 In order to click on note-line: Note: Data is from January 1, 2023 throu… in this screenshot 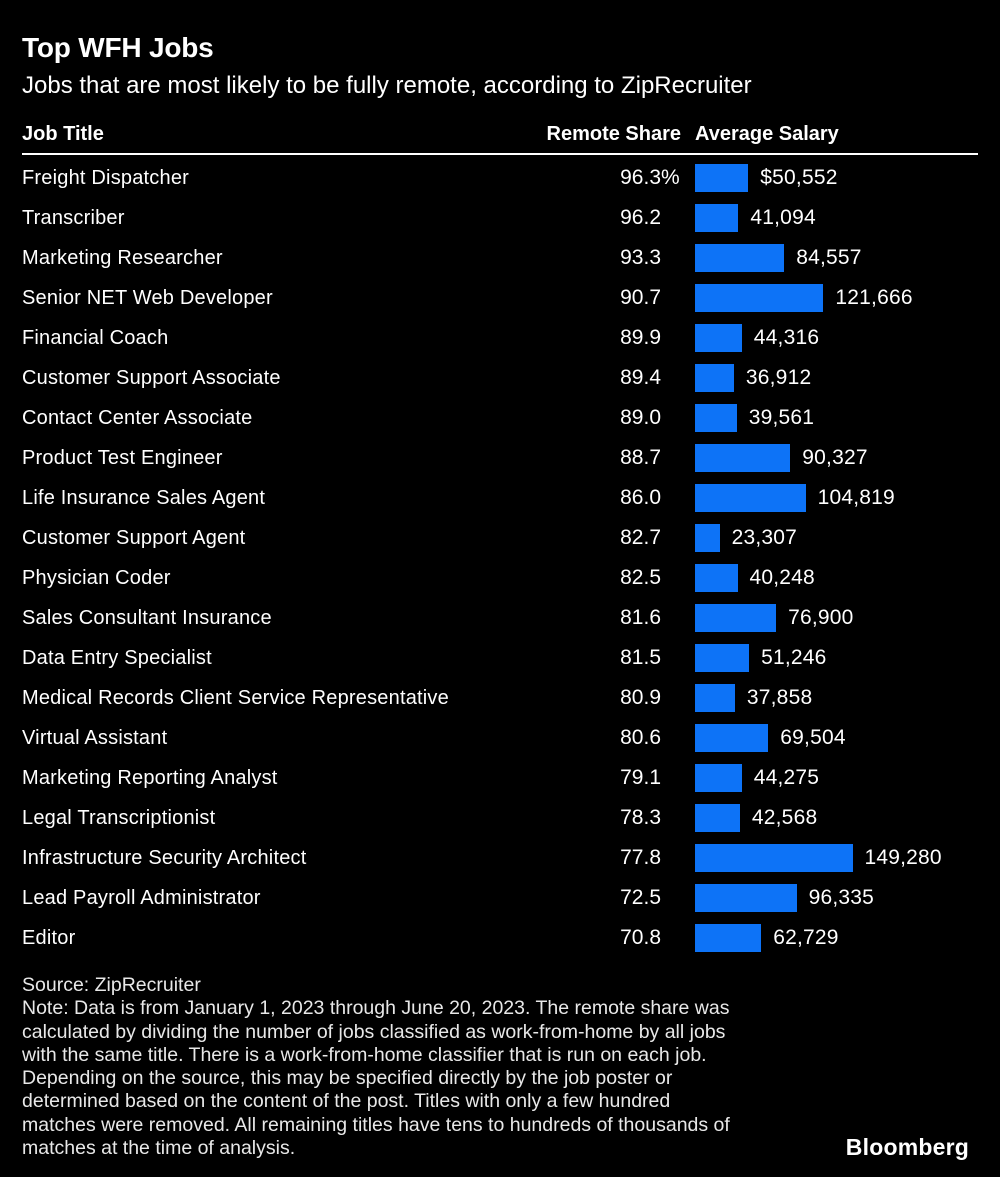, I will do `click(376, 1008)`.